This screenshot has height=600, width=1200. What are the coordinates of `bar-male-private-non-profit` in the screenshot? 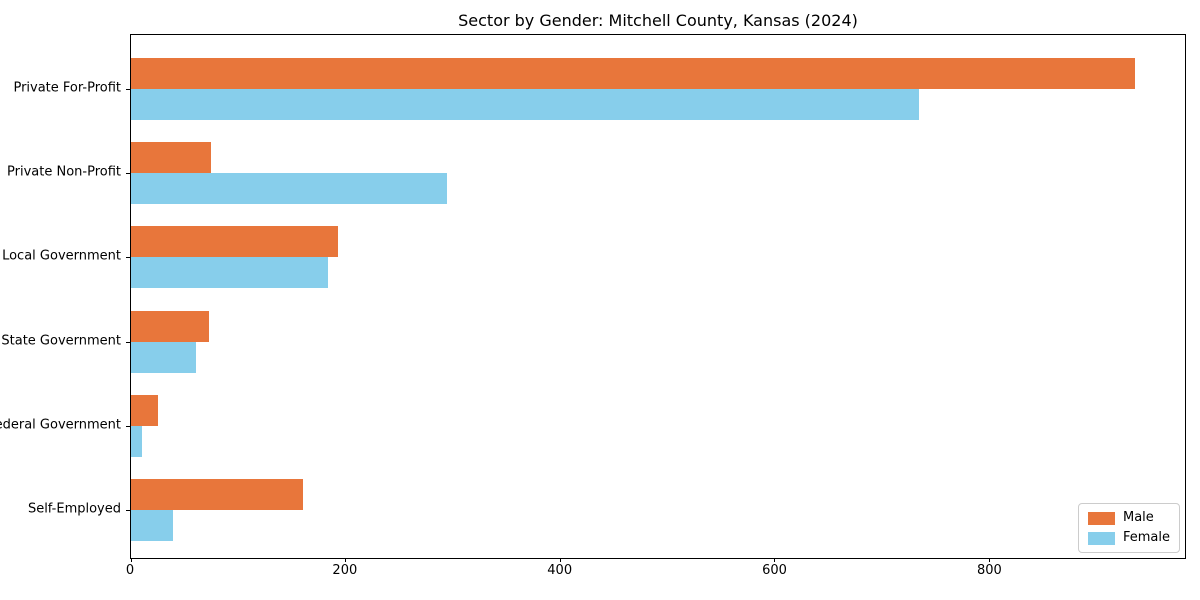 It's located at (171, 158).